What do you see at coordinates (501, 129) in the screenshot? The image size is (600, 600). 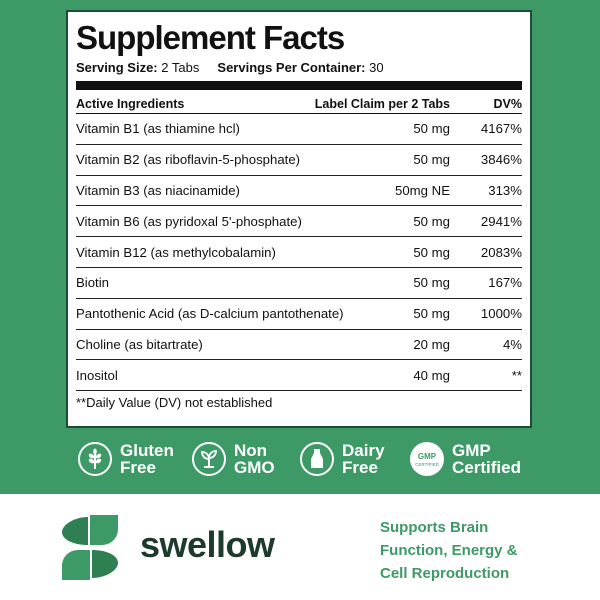 I see `daily-value: 4167%` at bounding box center [501, 129].